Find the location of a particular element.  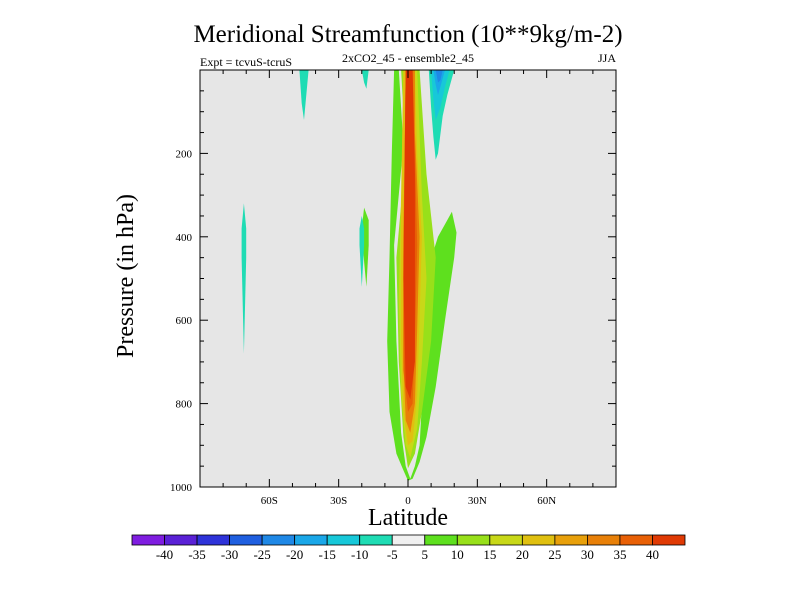

colorbar-label: 5 is located at coordinates (425, 554).